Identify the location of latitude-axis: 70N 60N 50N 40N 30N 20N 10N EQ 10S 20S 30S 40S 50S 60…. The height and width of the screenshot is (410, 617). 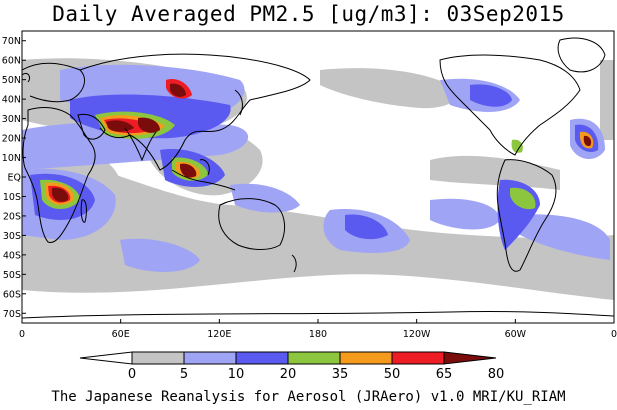
(14, 178).